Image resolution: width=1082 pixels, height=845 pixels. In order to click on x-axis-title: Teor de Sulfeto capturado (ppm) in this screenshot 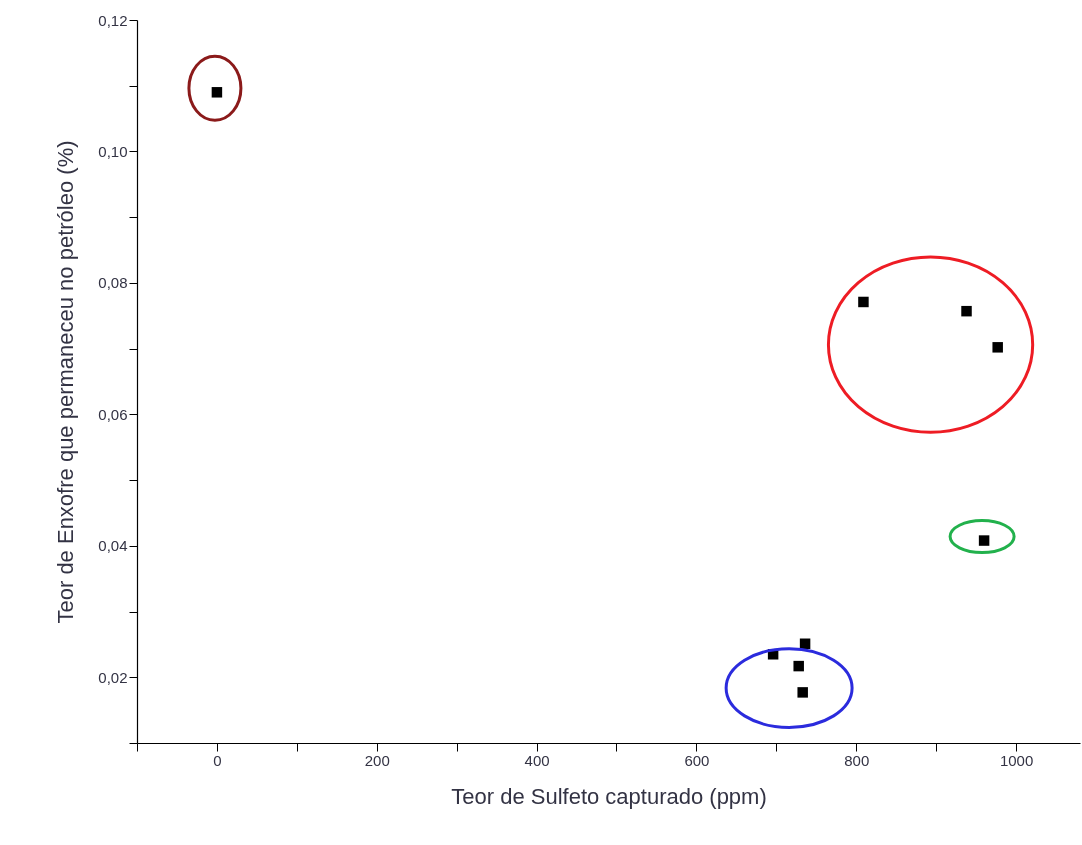, I will do `click(609, 796)`.